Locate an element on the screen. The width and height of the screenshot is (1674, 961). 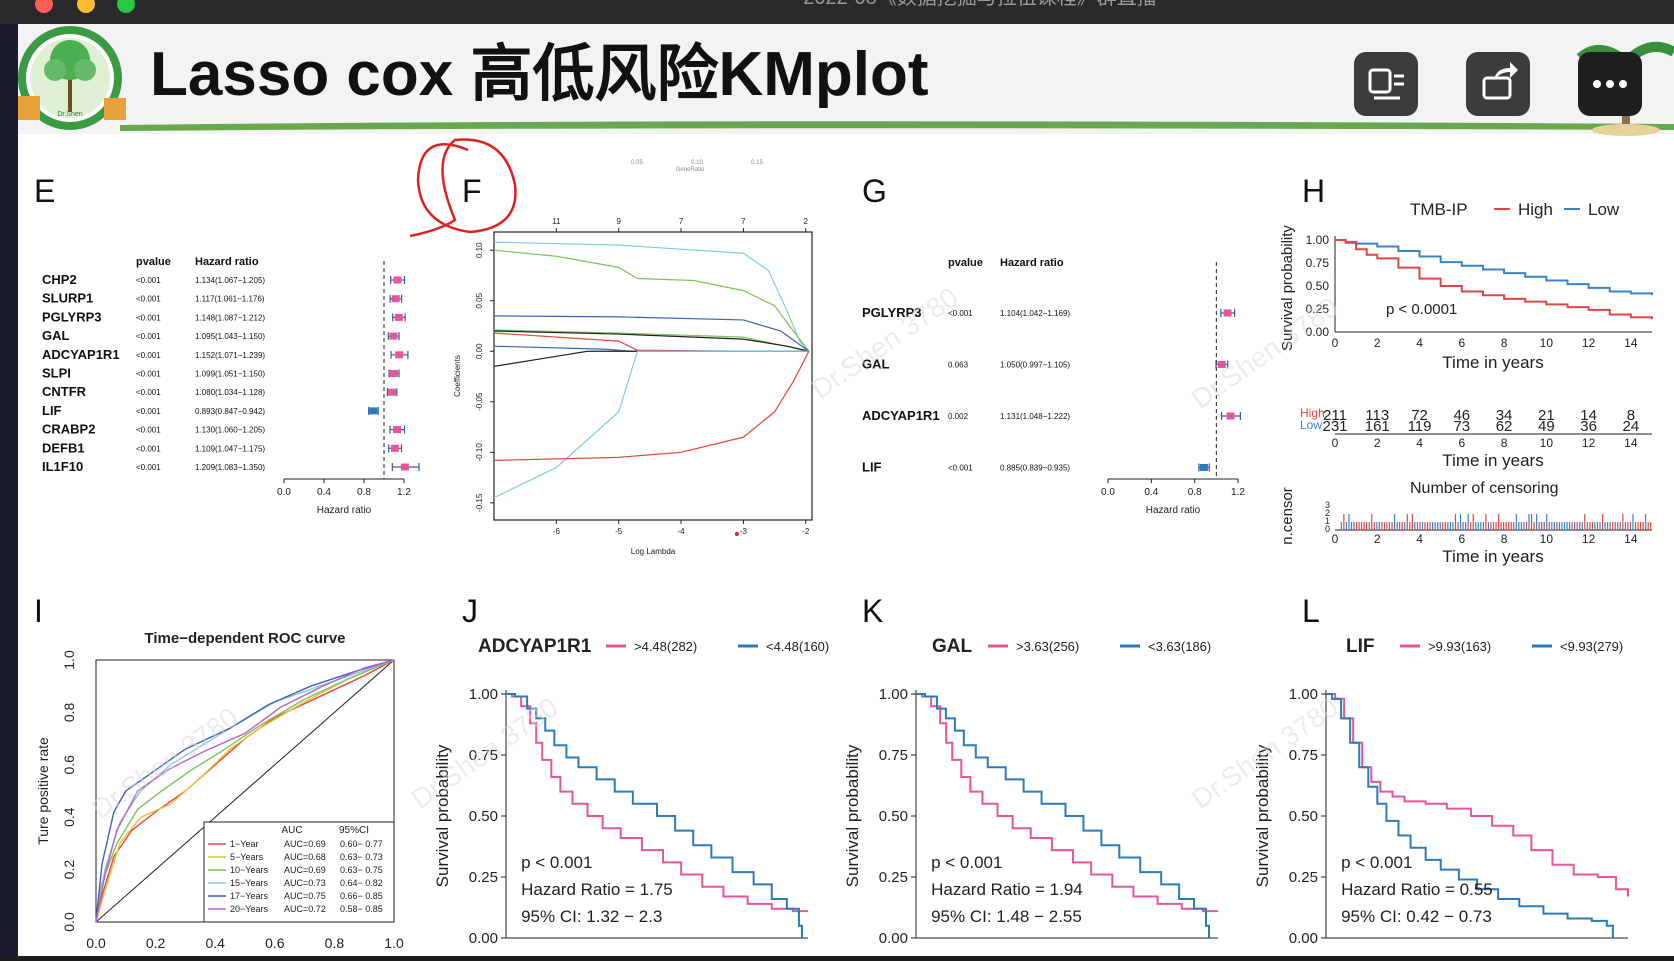
panel-k-letter: K is located at coordinates (872, 611).